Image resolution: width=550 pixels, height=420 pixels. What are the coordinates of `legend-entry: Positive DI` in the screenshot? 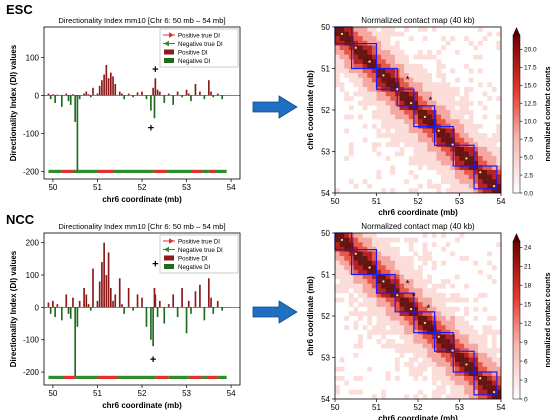 It's located at (193, 53).